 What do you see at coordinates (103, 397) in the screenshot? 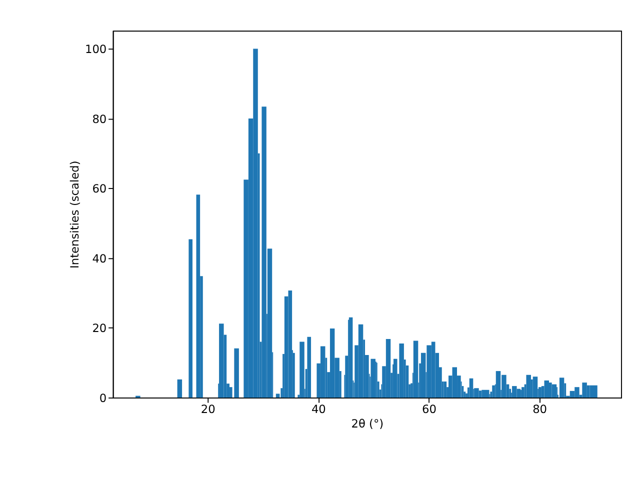
I see `y-tick-label: 0` at bounding box center [103, 397].